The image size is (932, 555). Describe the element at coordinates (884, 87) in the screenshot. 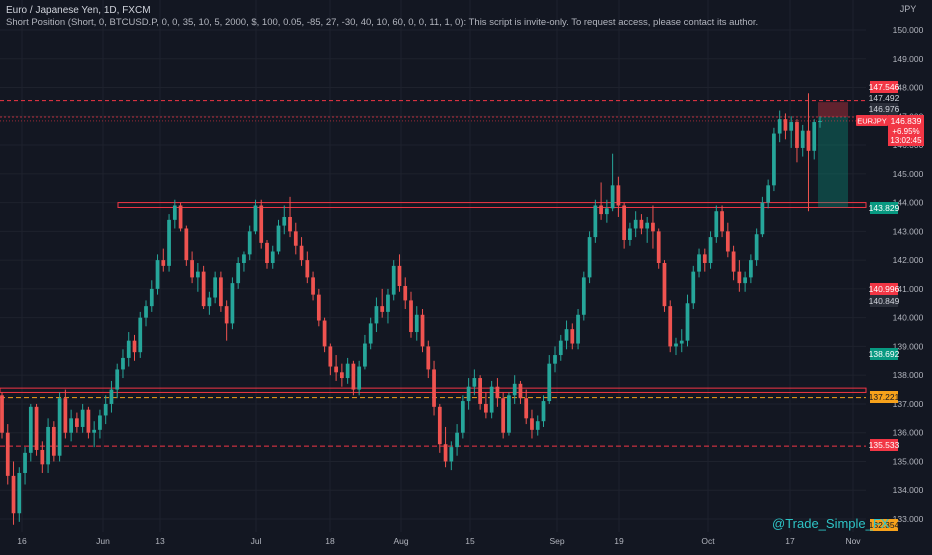

I see `label-147546: 147.546` at that location.